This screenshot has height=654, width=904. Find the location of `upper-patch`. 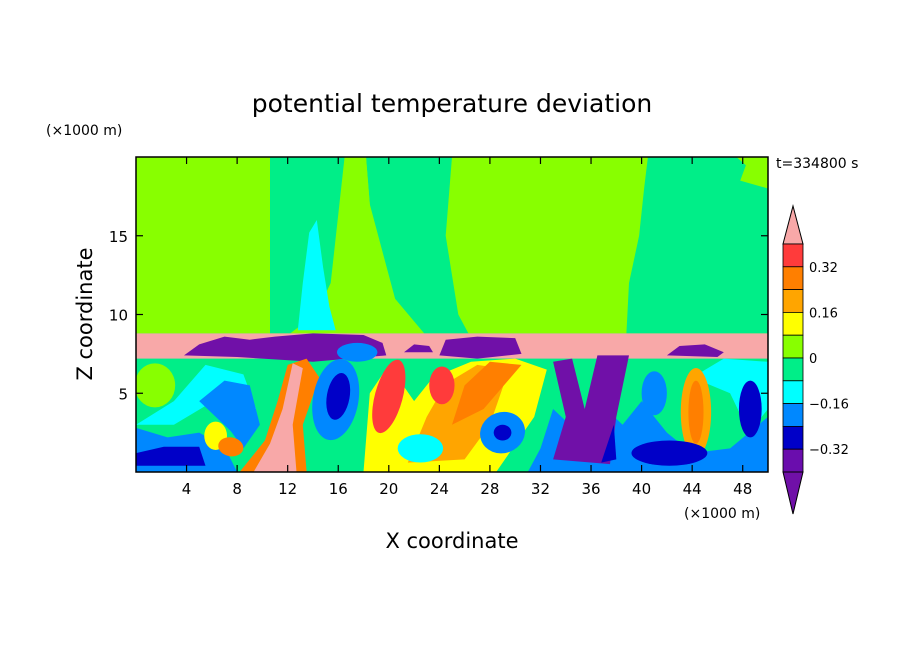

upper-patch is located at coordinates (754, 173).